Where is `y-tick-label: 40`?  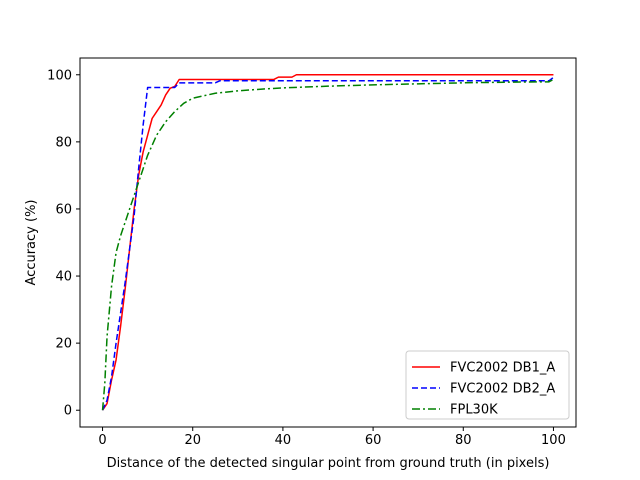
y-tick-label: 40 is located at coordinates (63, 277).